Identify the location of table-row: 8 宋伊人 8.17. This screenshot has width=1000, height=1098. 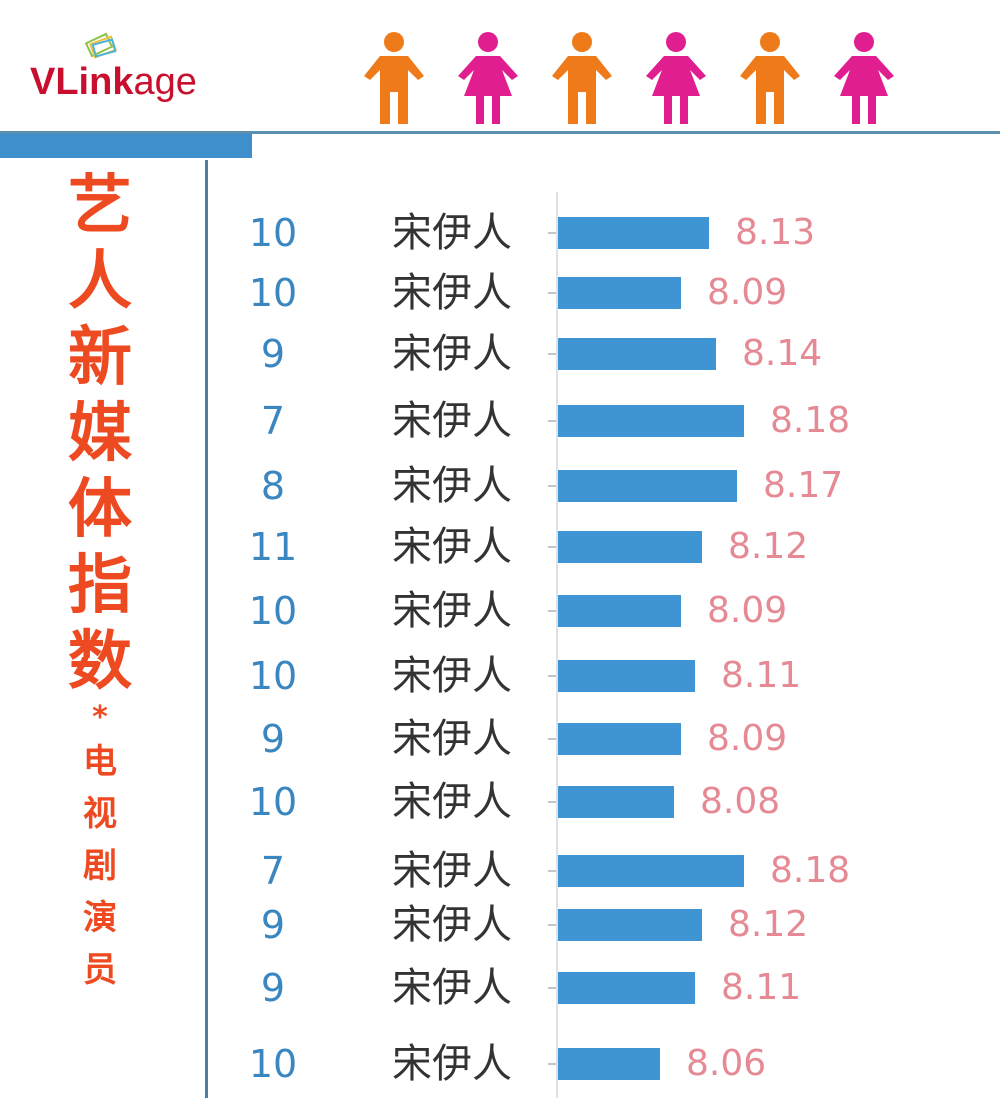
(500, 486).